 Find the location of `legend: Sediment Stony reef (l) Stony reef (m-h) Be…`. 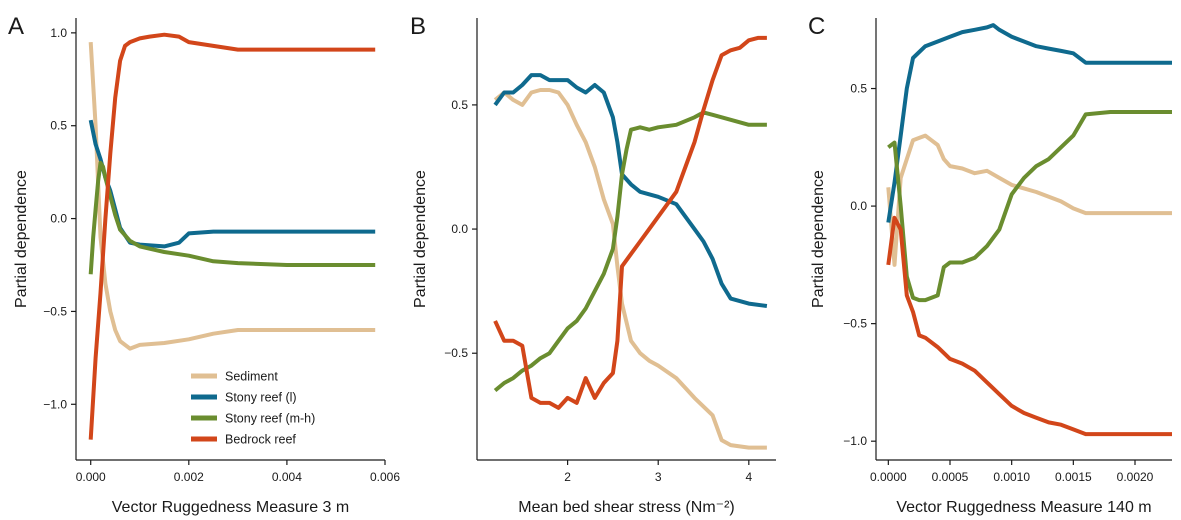

legend: Sediment Stony reef (l) Stony reef (m-h) Be… is located at coordinates (253, 408).